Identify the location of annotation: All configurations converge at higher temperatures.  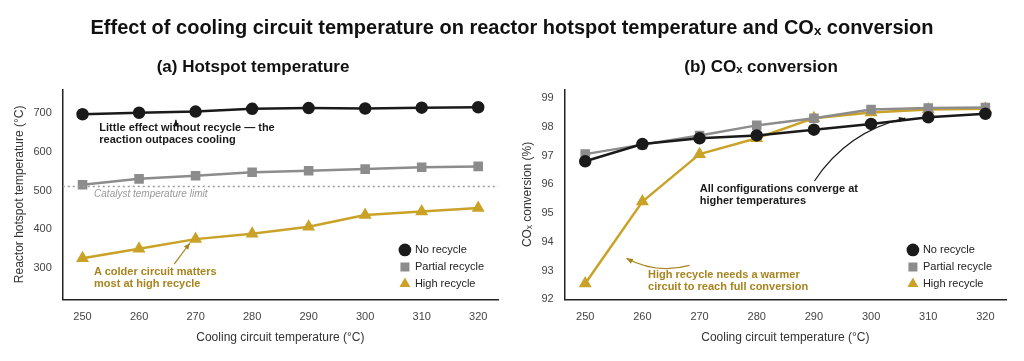
(779, 193).